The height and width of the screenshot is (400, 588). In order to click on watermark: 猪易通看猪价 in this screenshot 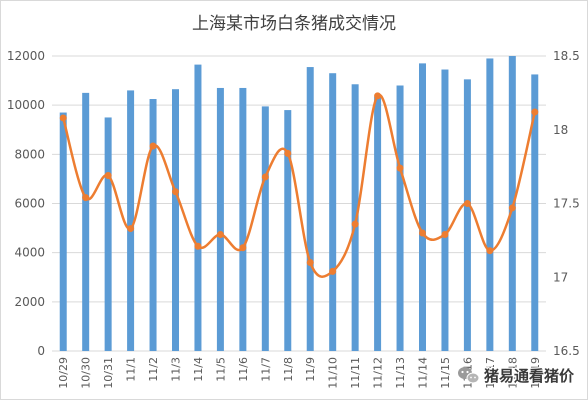, I will do `click(517, 376)`.